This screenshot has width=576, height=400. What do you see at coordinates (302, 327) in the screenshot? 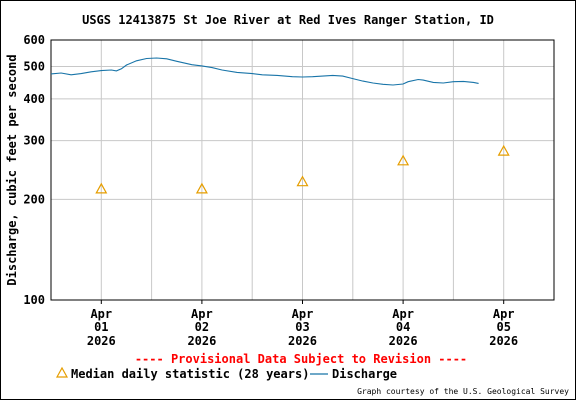
I see `x-tick-day: 03` at bounding box center [302, 327].